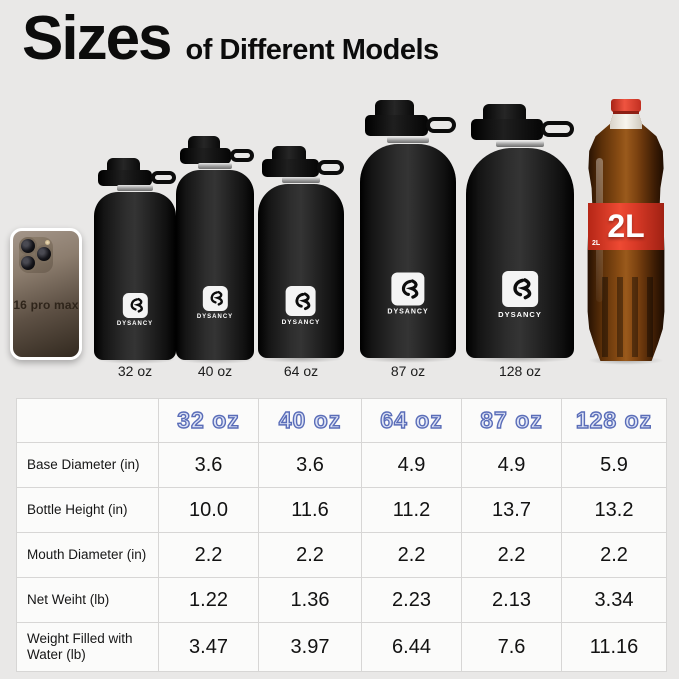 The width and height of the screenshot is (679, 679). What do you see at coordinates (208, 600) in the screenshot?
I see `table-cell: 1.22` at bounding box center [208, 600].